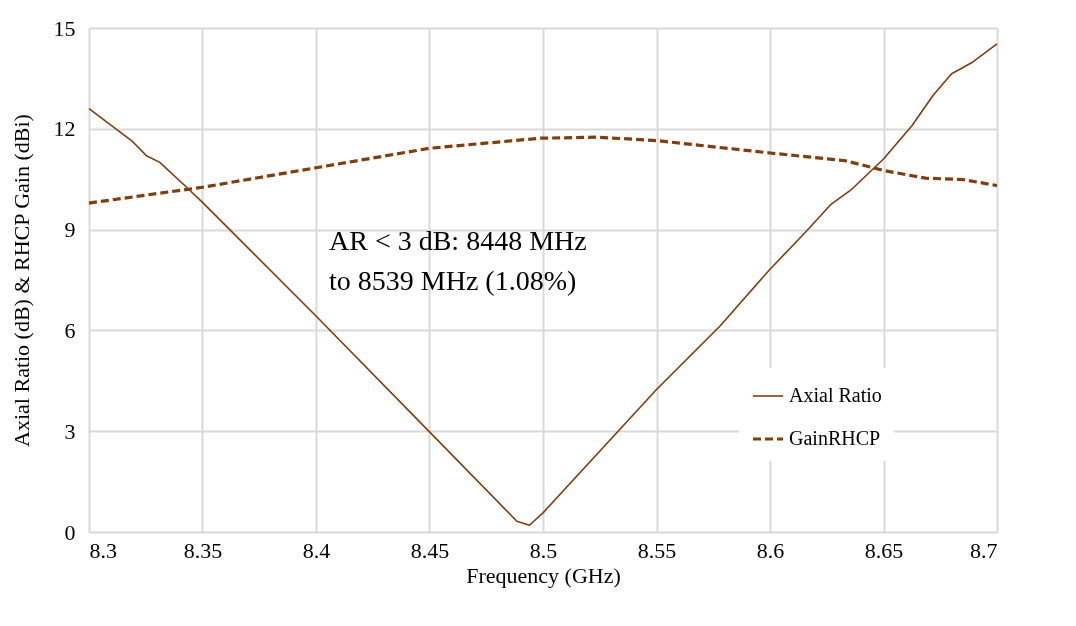 Image resolution: width=1076 pixels, height=626 pixels. What do you see at coordinates (835, 395) in the screenshot?
I see `legend-label: Axial Ratio` at bounding box center [835, 395].